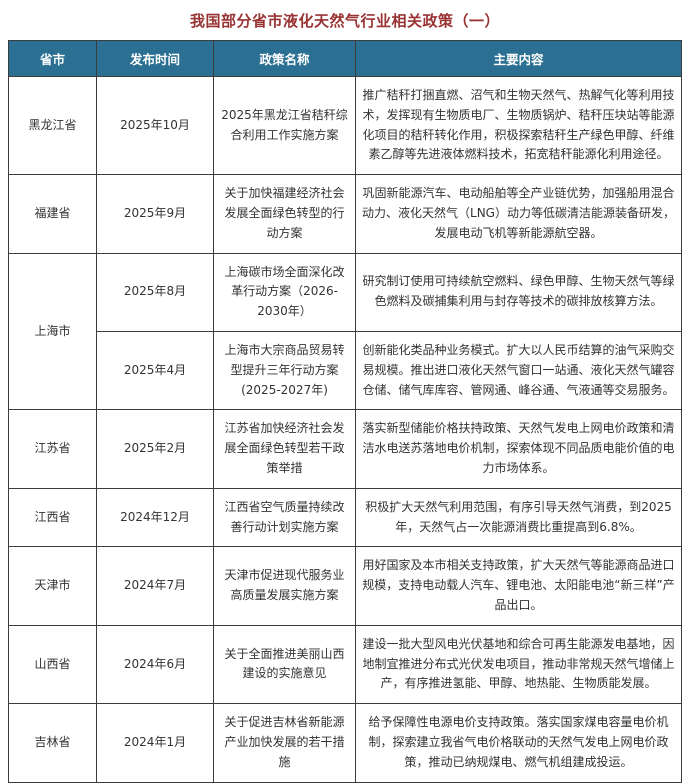 This screenshot has width=690, height=783. Describe the element at coordinates (518, 58) in the screenshot. I see `header-content: 主要内容` at that location.